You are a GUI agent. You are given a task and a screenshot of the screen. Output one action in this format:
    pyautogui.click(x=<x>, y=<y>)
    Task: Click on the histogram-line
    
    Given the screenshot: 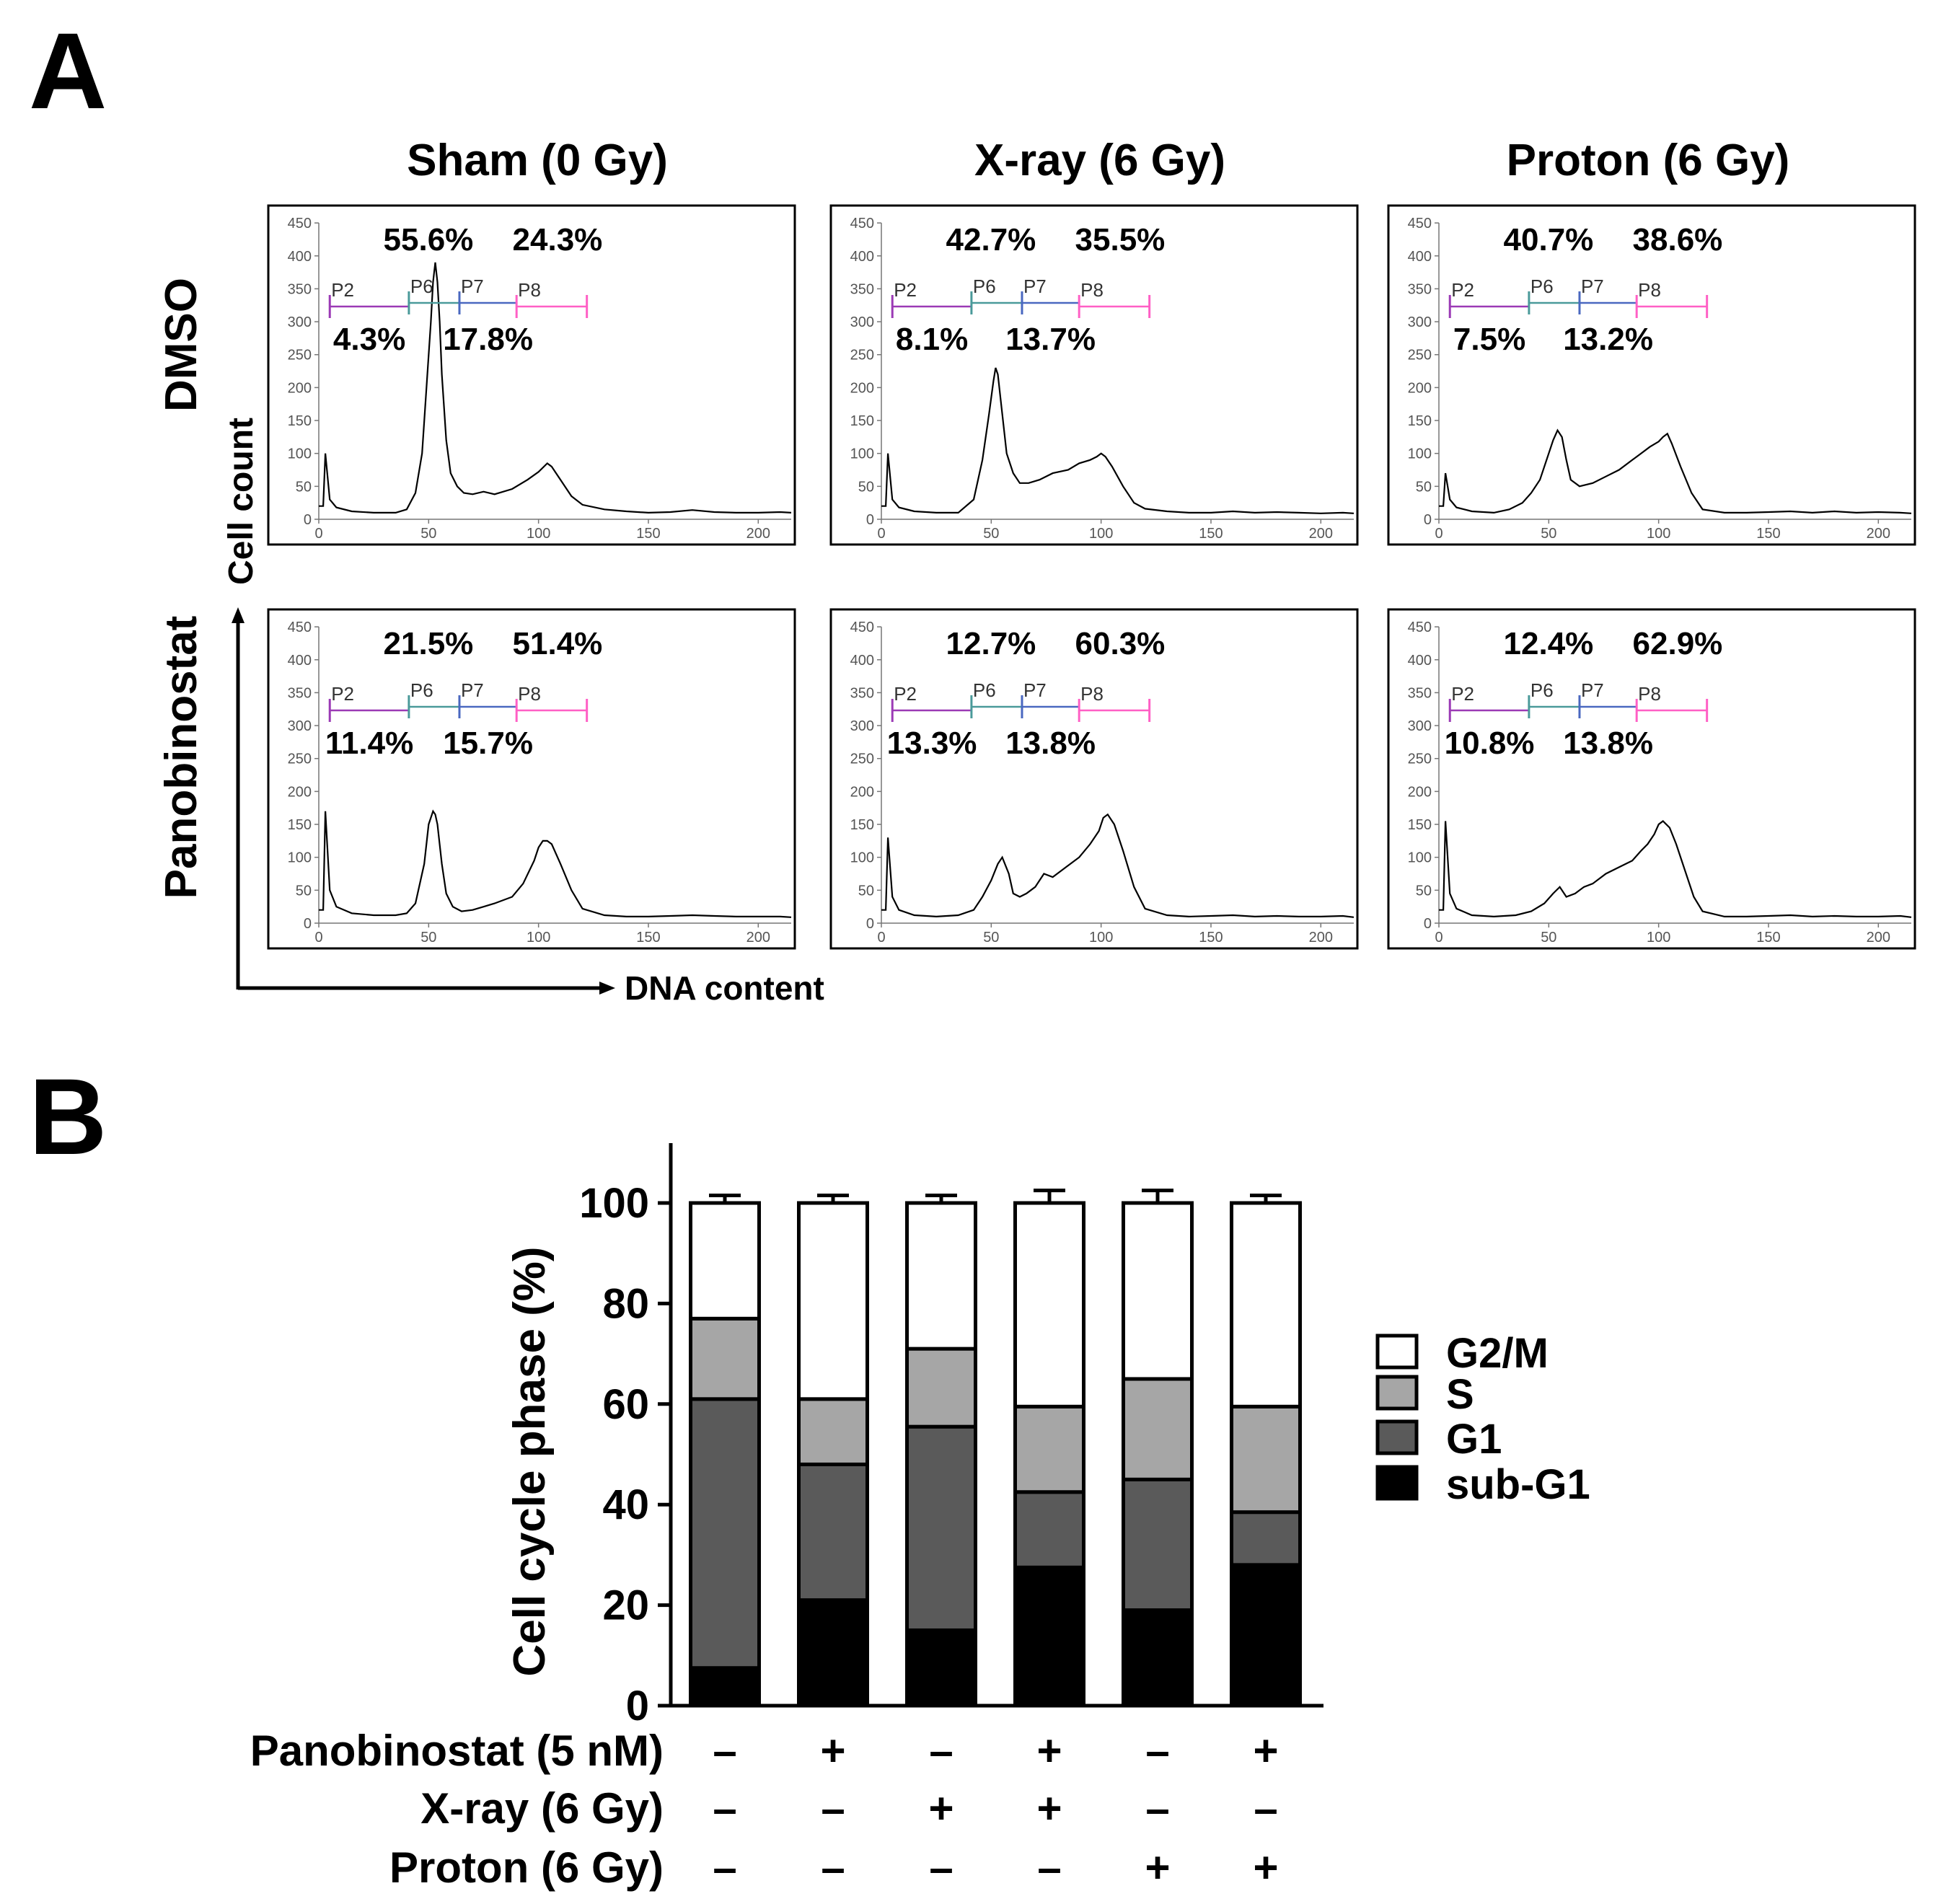 What is the action you would take?
    pyautogui.click(x=1118, y=440)
    